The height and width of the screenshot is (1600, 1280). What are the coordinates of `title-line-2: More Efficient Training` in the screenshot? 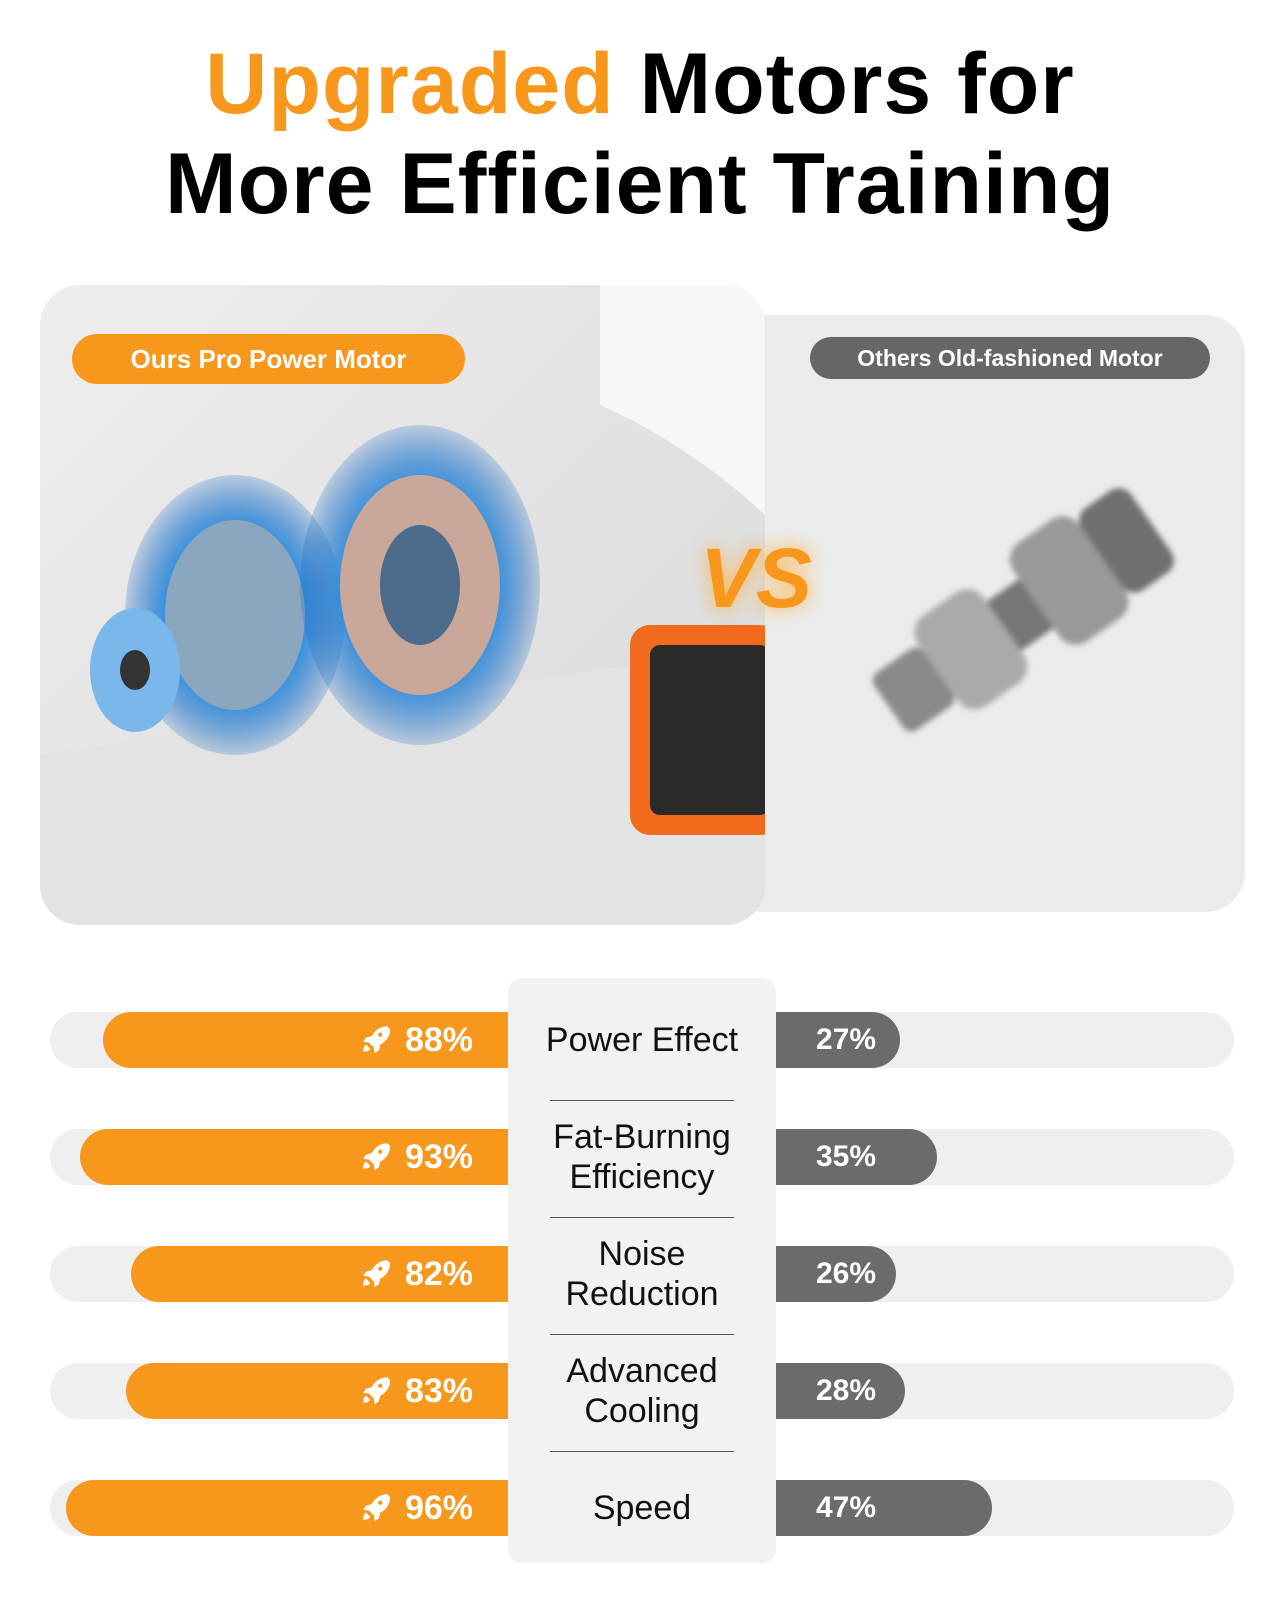 It's located at (640, 184).